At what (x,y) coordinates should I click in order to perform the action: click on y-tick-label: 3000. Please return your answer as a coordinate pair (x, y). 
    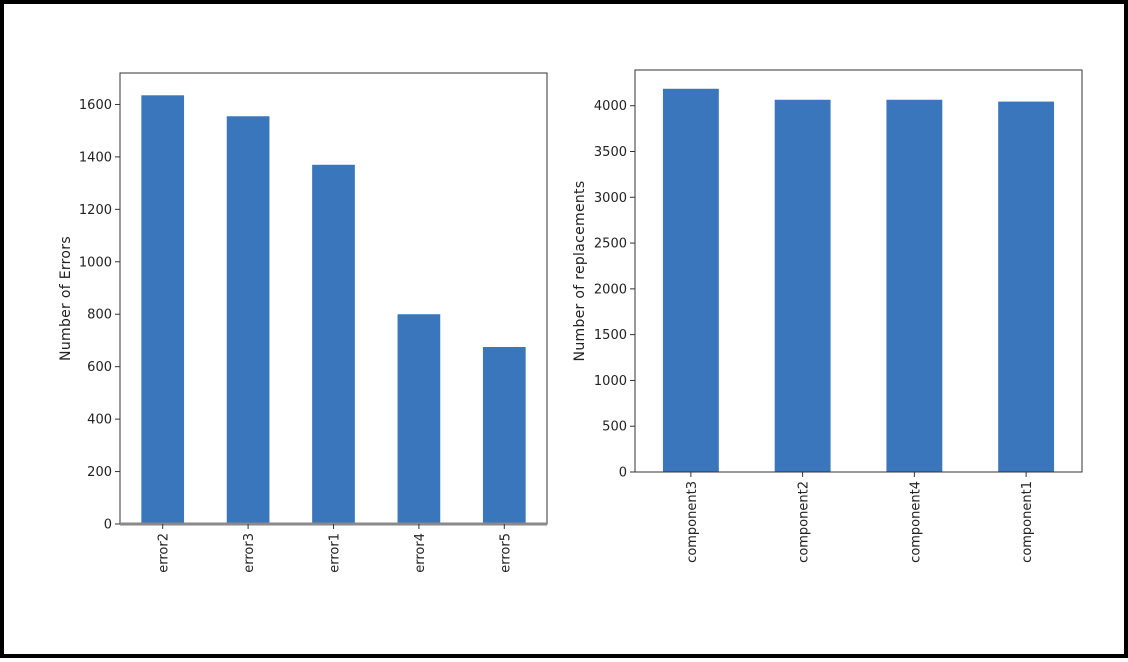
    Looking at the image, I should click on (610, 198).